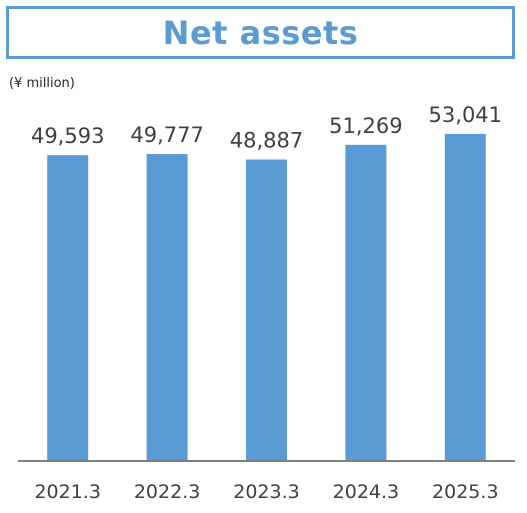  What do you see at coordinates (167, 492) in the screenshot?
I see `x-tick-label-2022.3: 2022.3` at bounding box center [167, 492].